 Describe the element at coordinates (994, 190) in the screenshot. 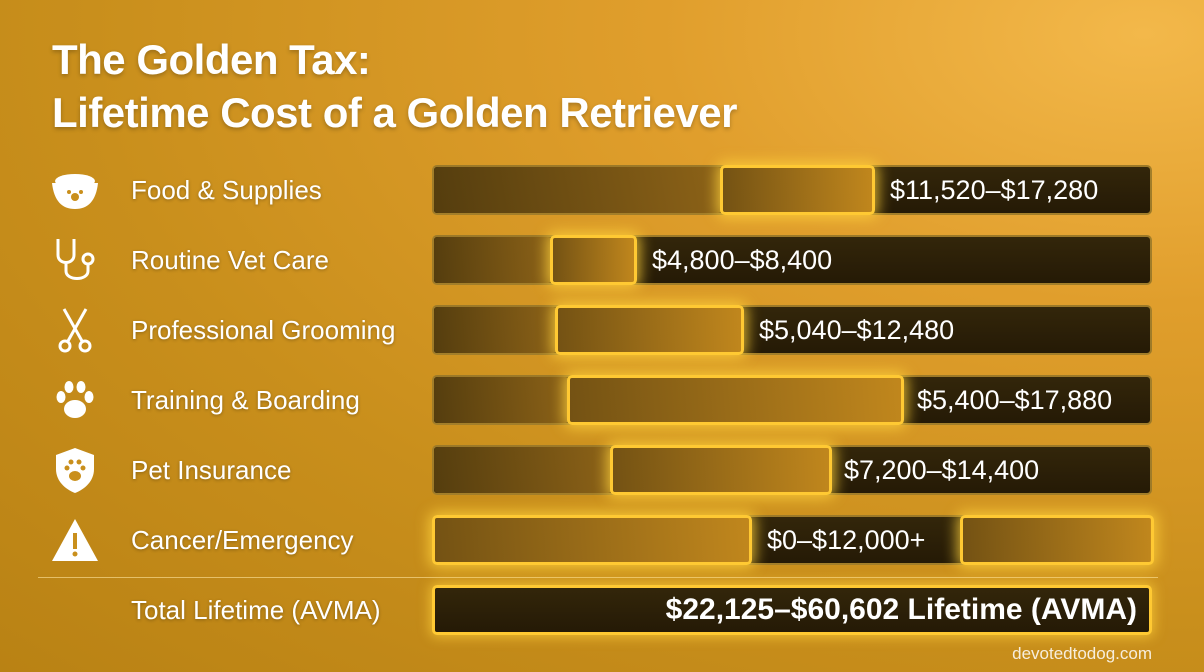

I see `row-value: $11,520–$17,280` at that location.